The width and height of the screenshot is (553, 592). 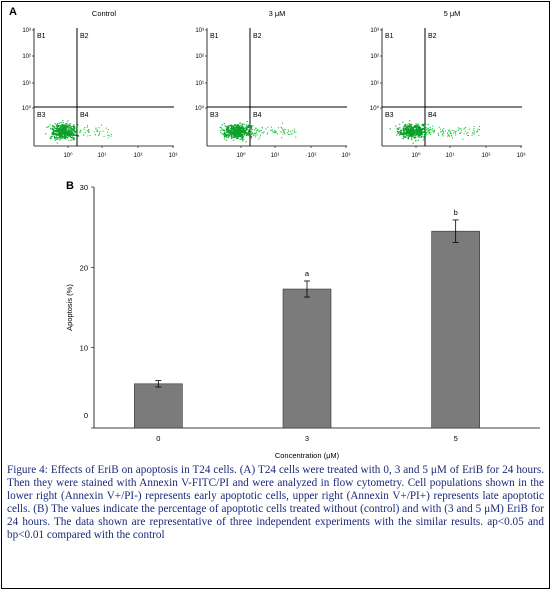 I want to click on x-tick-label: 10⁰, so click(x=68, y=155).